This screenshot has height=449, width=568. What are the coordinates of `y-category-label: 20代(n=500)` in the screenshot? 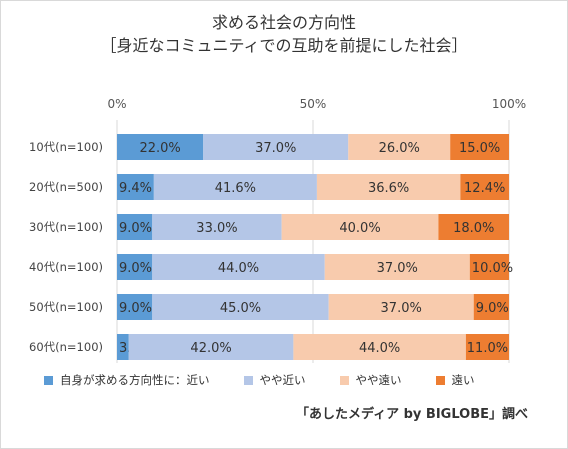 It's located at (66, 187).